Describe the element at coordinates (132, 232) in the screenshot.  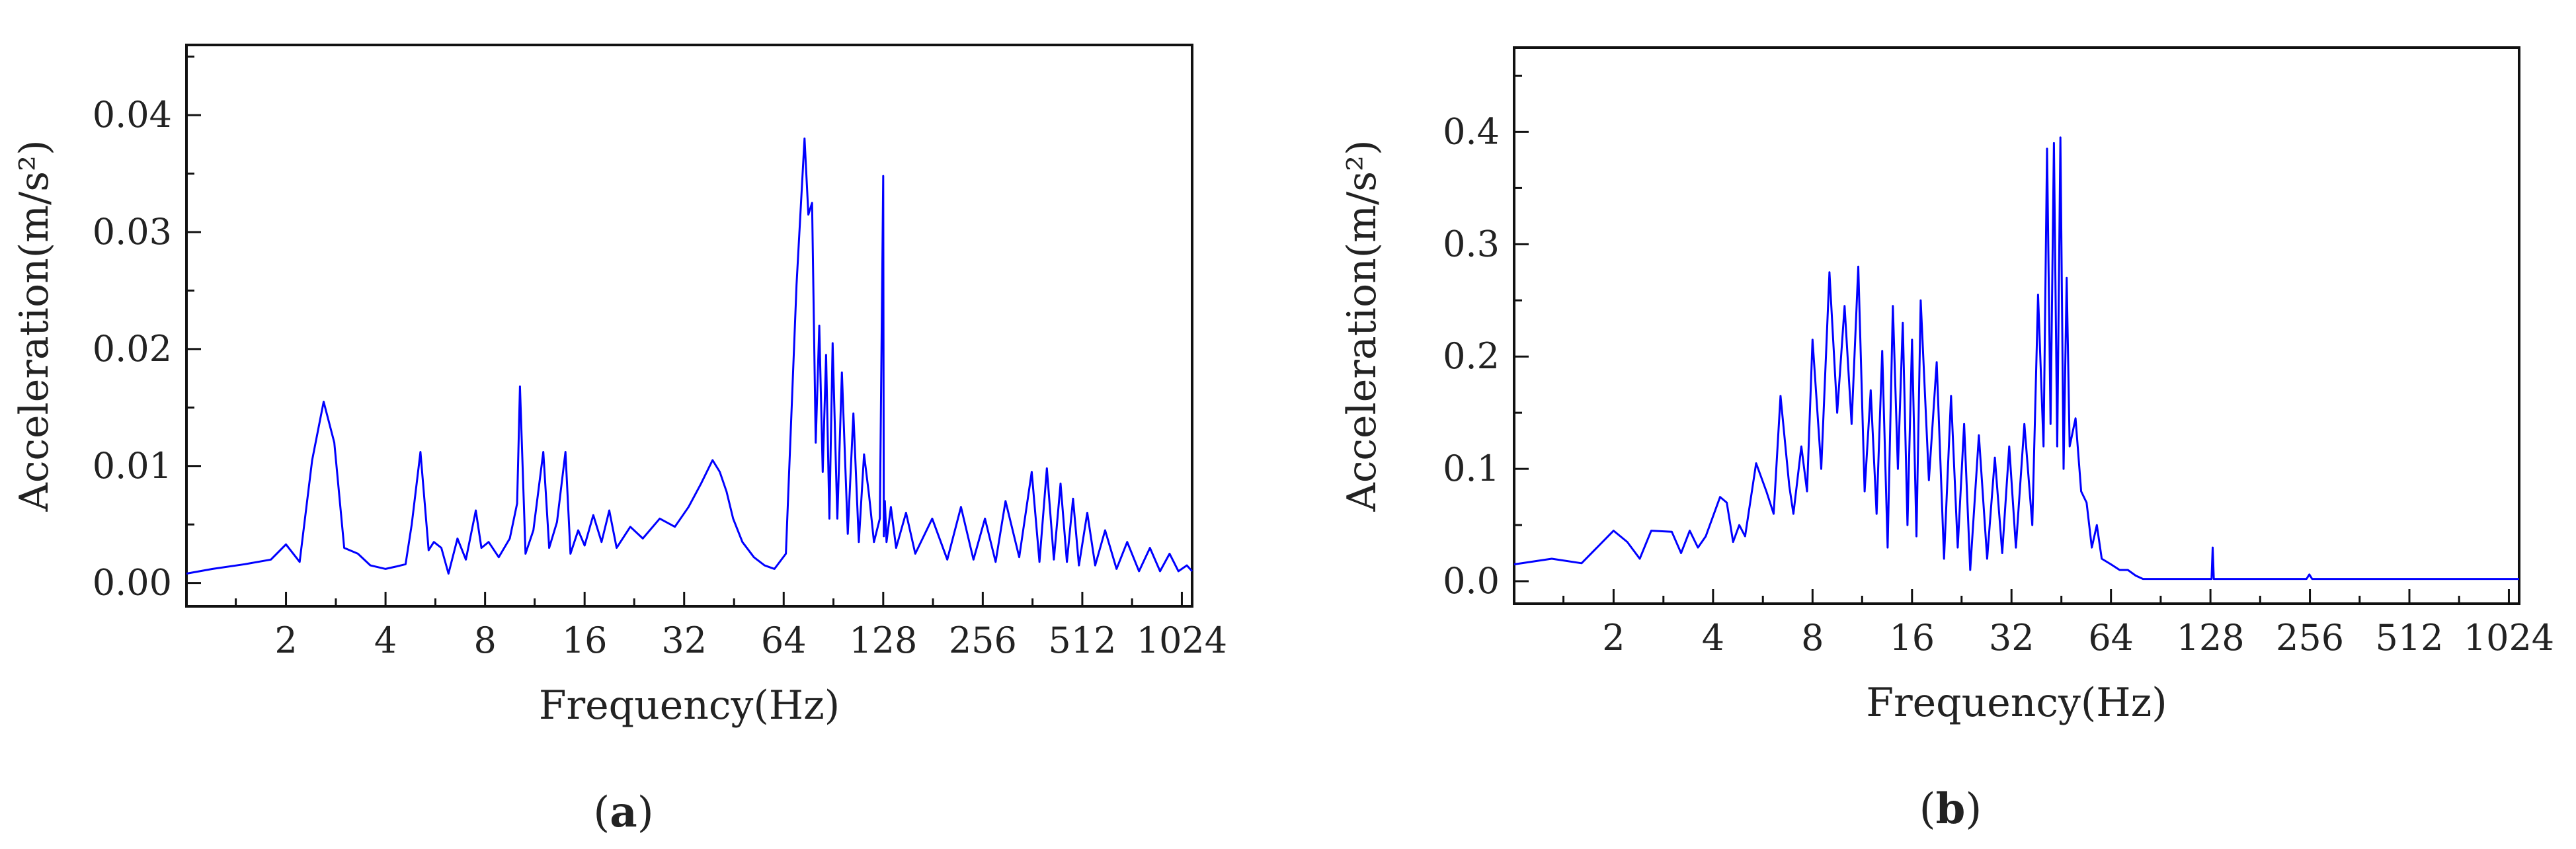
I see `y-tick-label: 0.03` at that location.